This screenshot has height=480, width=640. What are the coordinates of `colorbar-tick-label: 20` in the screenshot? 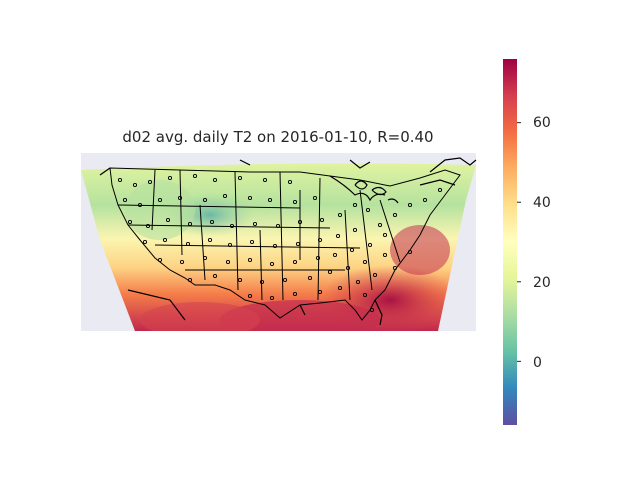 It's located at (542, 283).